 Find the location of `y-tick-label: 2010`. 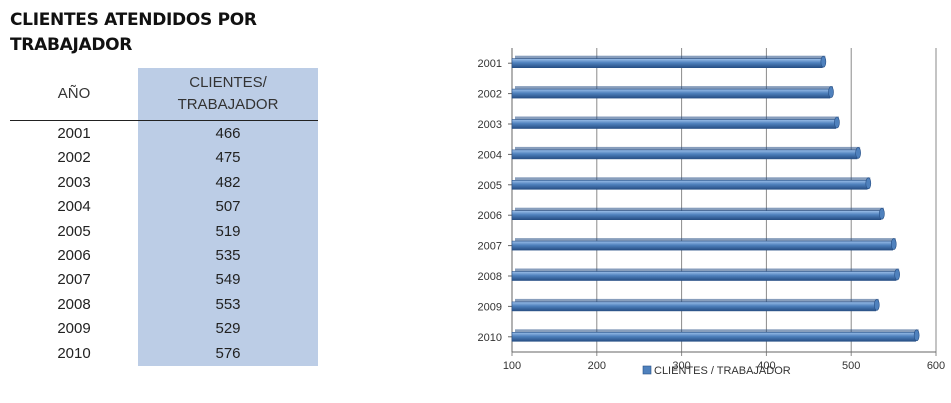

y-tick-label: 2010 is located at coordinates (490, 338).